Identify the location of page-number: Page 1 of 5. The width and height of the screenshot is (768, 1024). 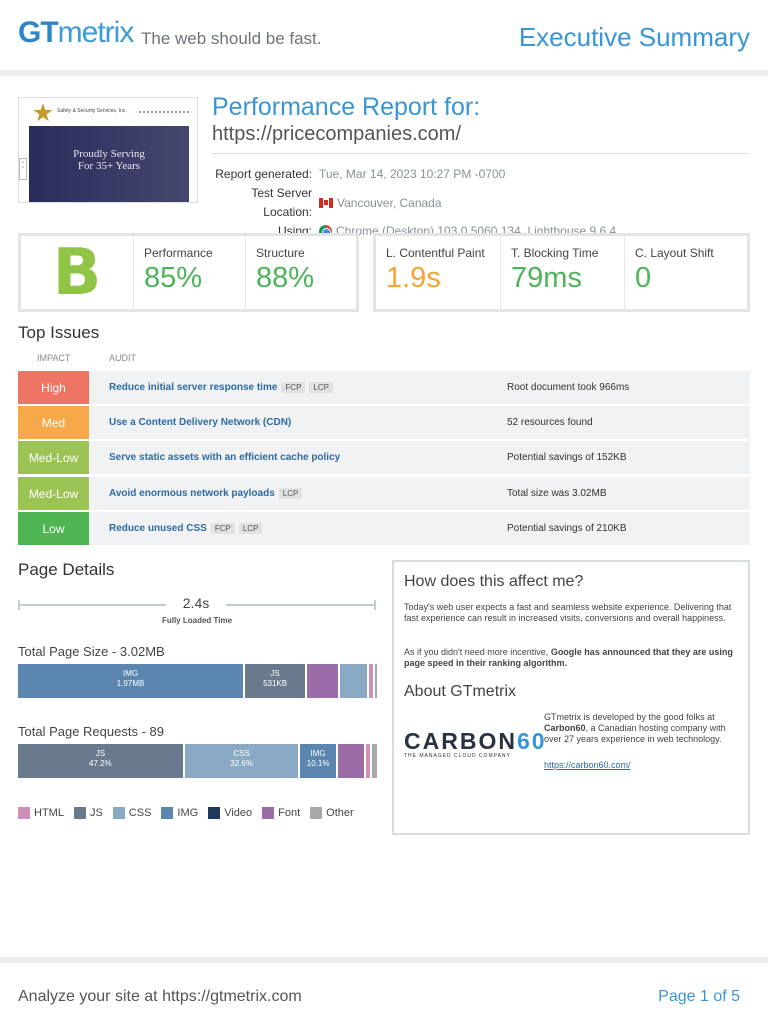
(699, 996).